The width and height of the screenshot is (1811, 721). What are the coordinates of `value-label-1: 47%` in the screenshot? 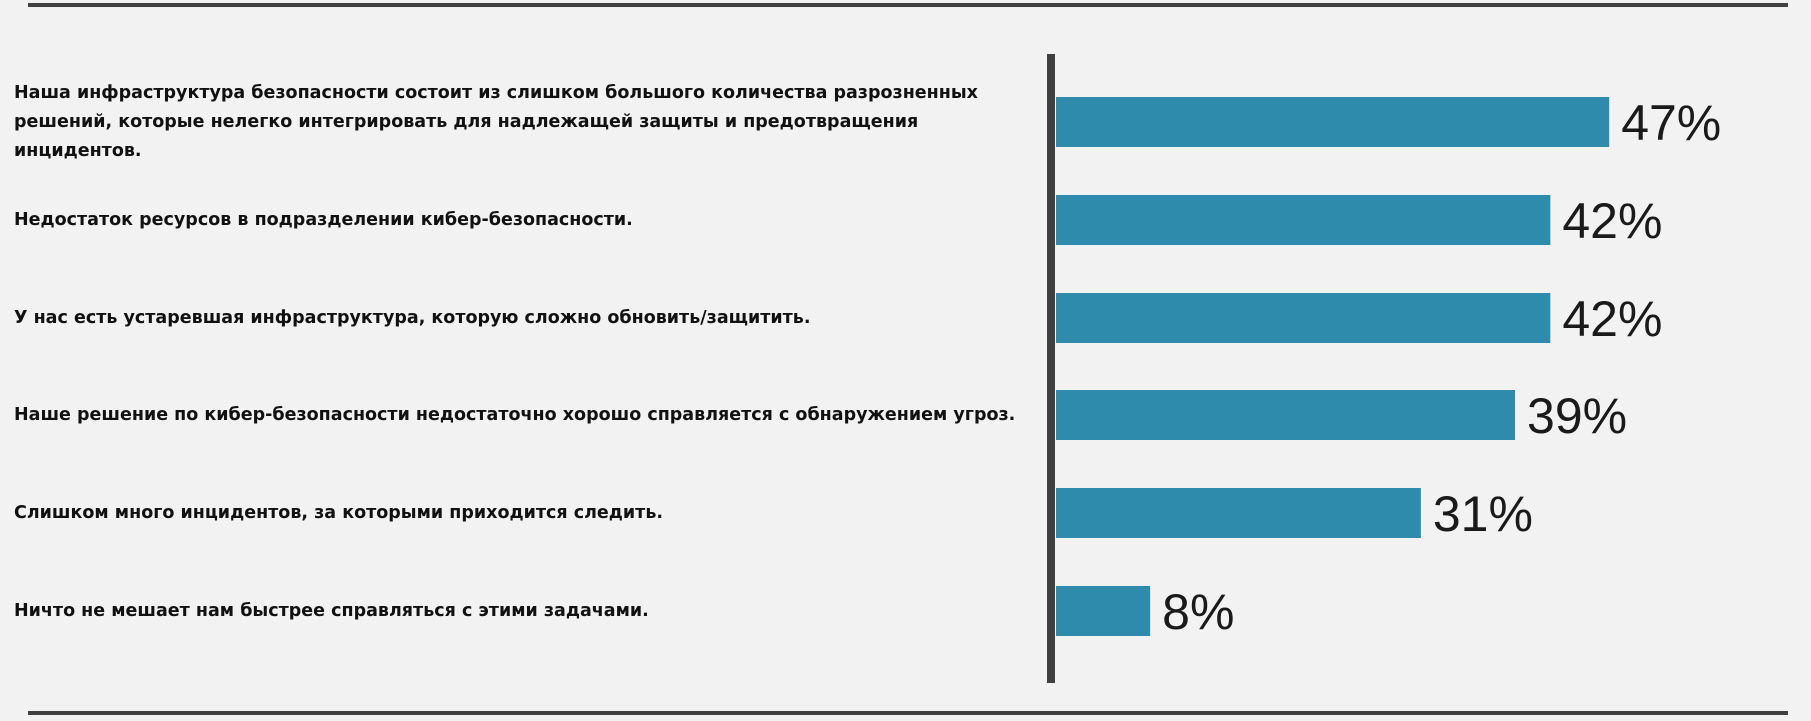 It's located at (1671, 123).